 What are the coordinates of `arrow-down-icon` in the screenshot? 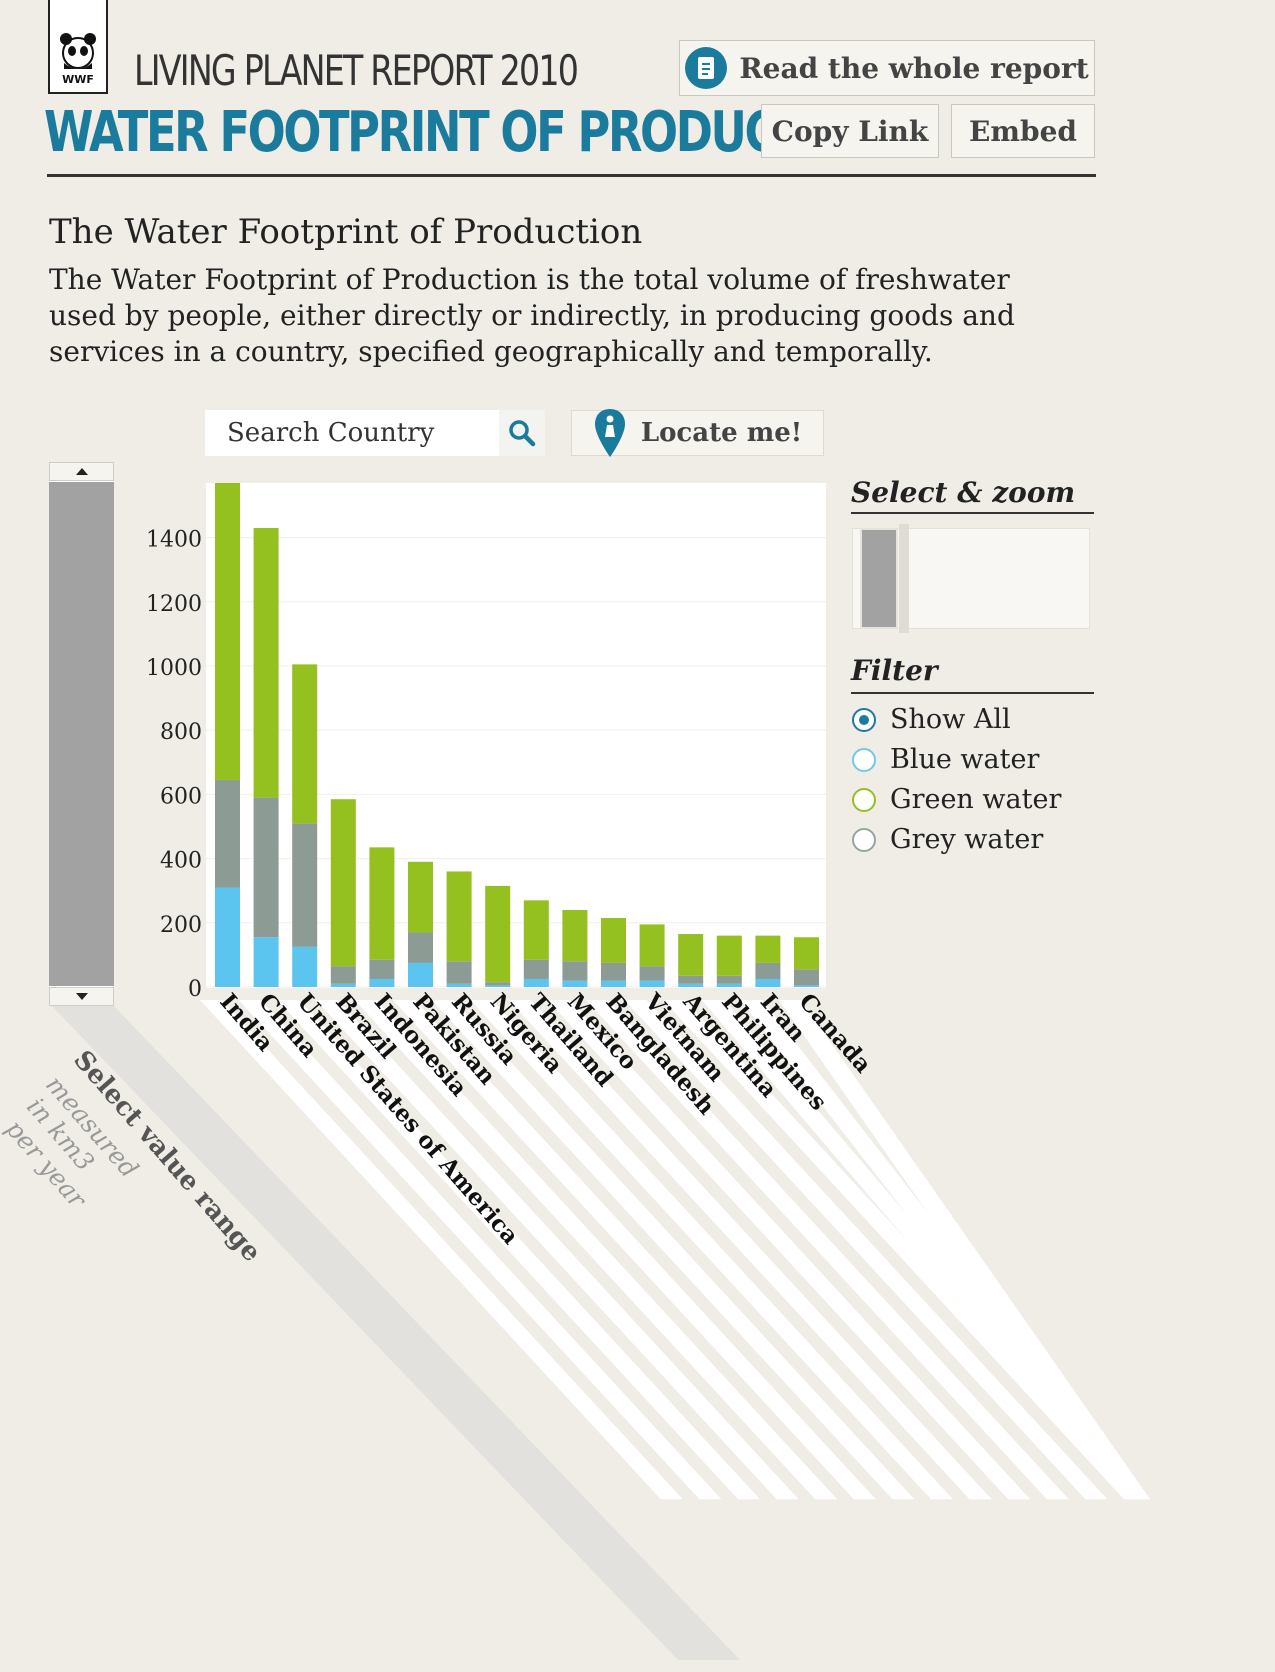 It's located at (81, 996).